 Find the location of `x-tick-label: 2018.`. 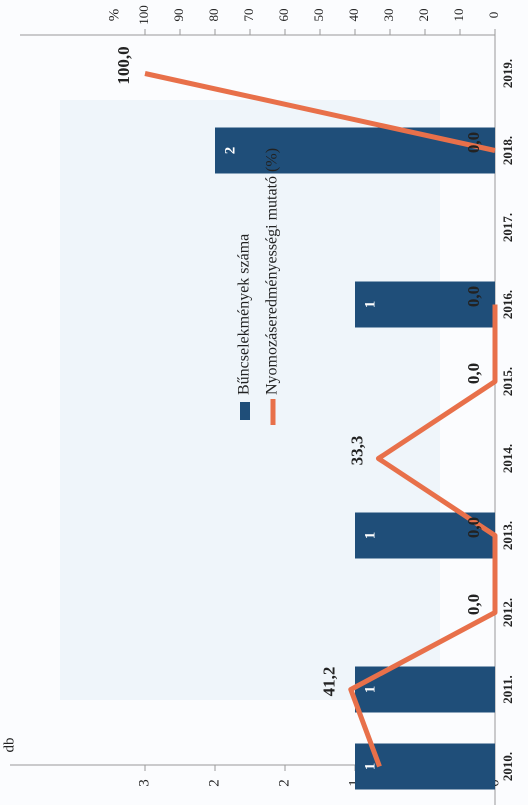

x-tick-label: 2018. is located at coordinates (507, 150).